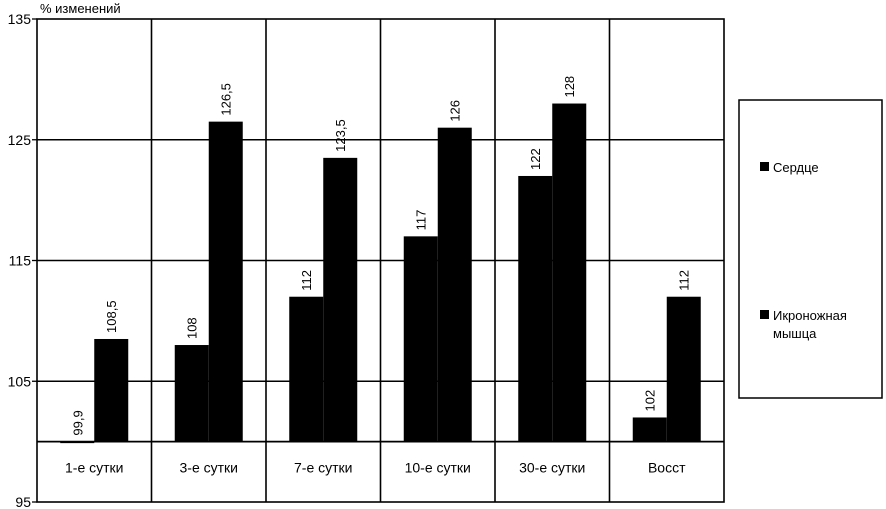  Describe the element at coordinates (421, 220) in the screenshot. I see `value-label: 117` at that location.